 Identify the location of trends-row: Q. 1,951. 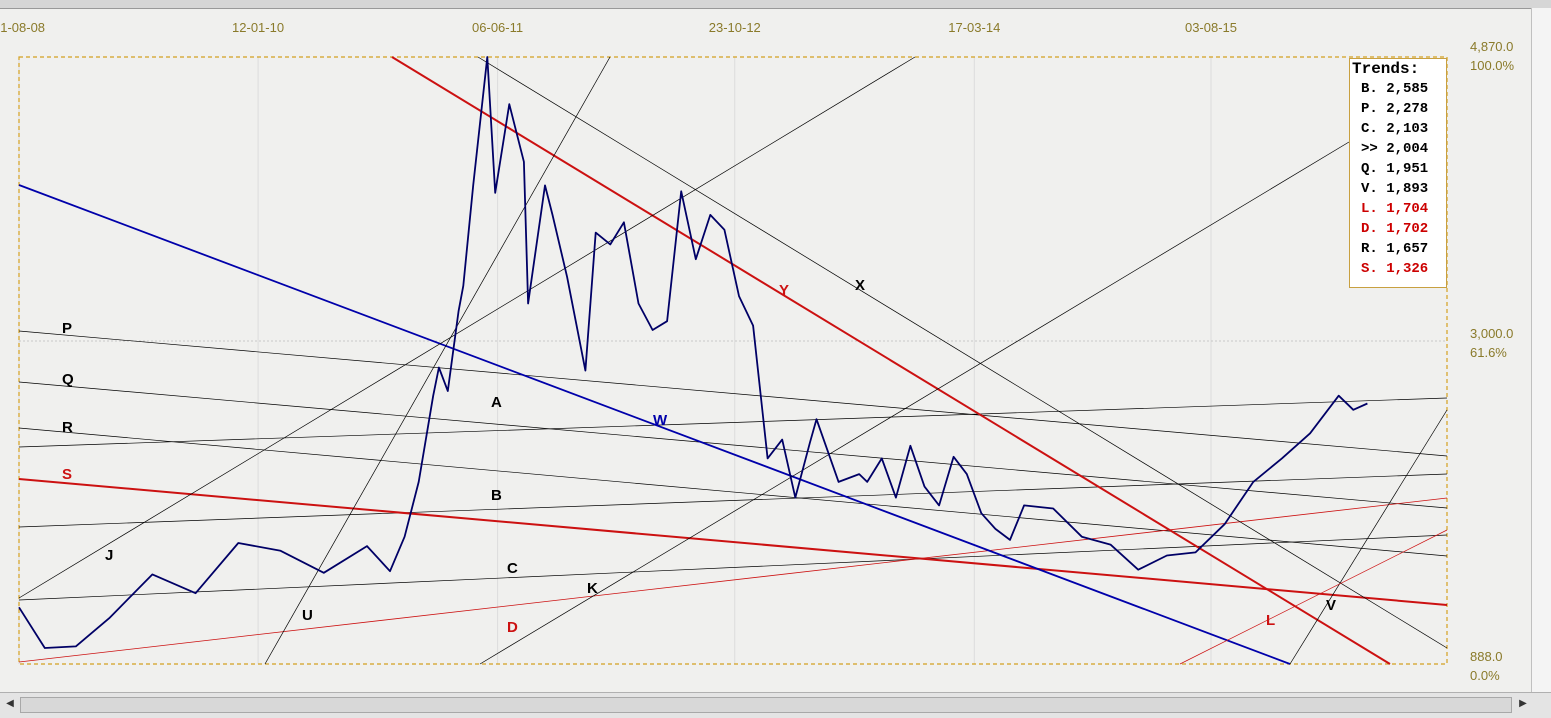
(1395, 169).